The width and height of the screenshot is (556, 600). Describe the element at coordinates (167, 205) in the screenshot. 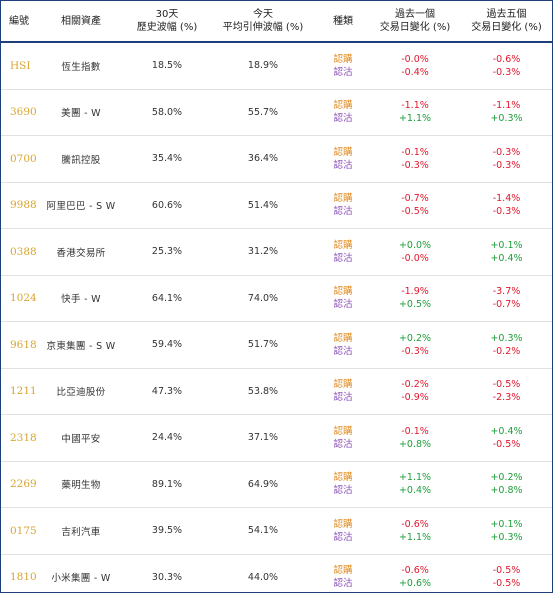

I see `row-hist-vol-text: 60.6%` at that location.